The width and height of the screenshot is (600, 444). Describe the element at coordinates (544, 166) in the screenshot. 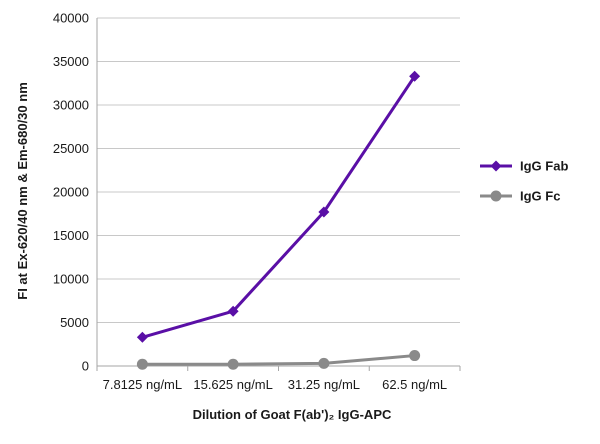

I see `legend-label: IgG Fab` at that location.